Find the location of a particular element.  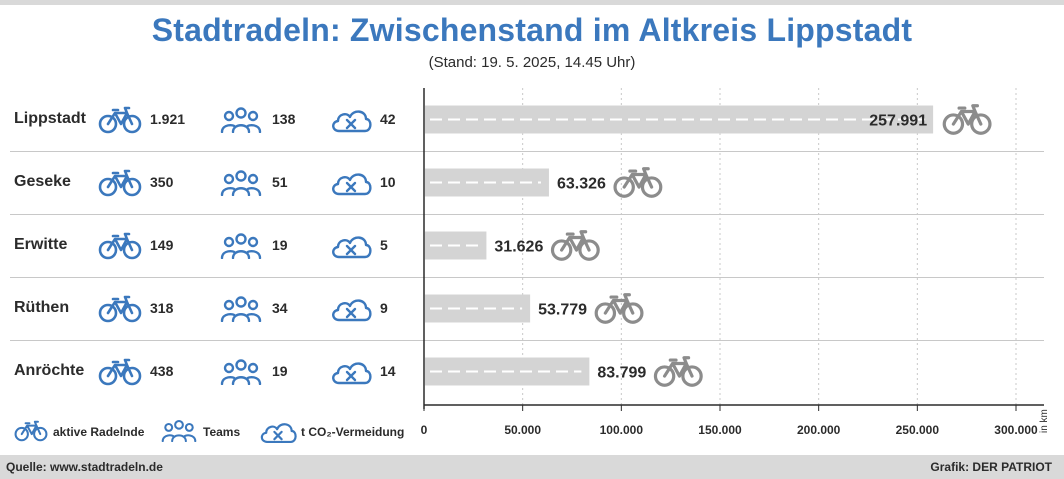

credit-note: Grafik: DER PATRIOT is located at coordinates (991, 467).